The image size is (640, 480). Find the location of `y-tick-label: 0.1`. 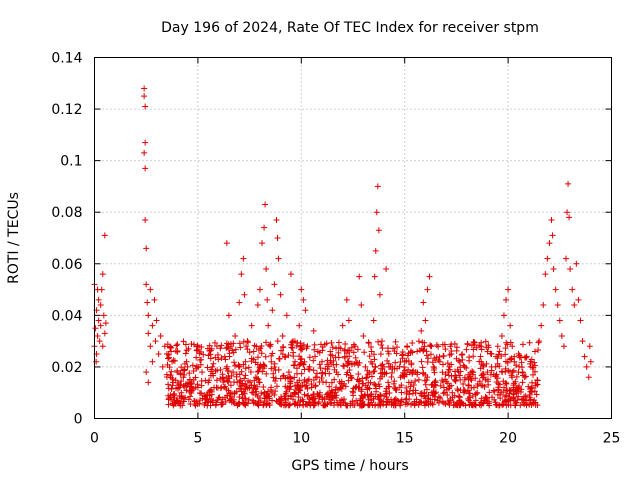

y-tick-label: 0.1 is located at coordinates (71, 162).